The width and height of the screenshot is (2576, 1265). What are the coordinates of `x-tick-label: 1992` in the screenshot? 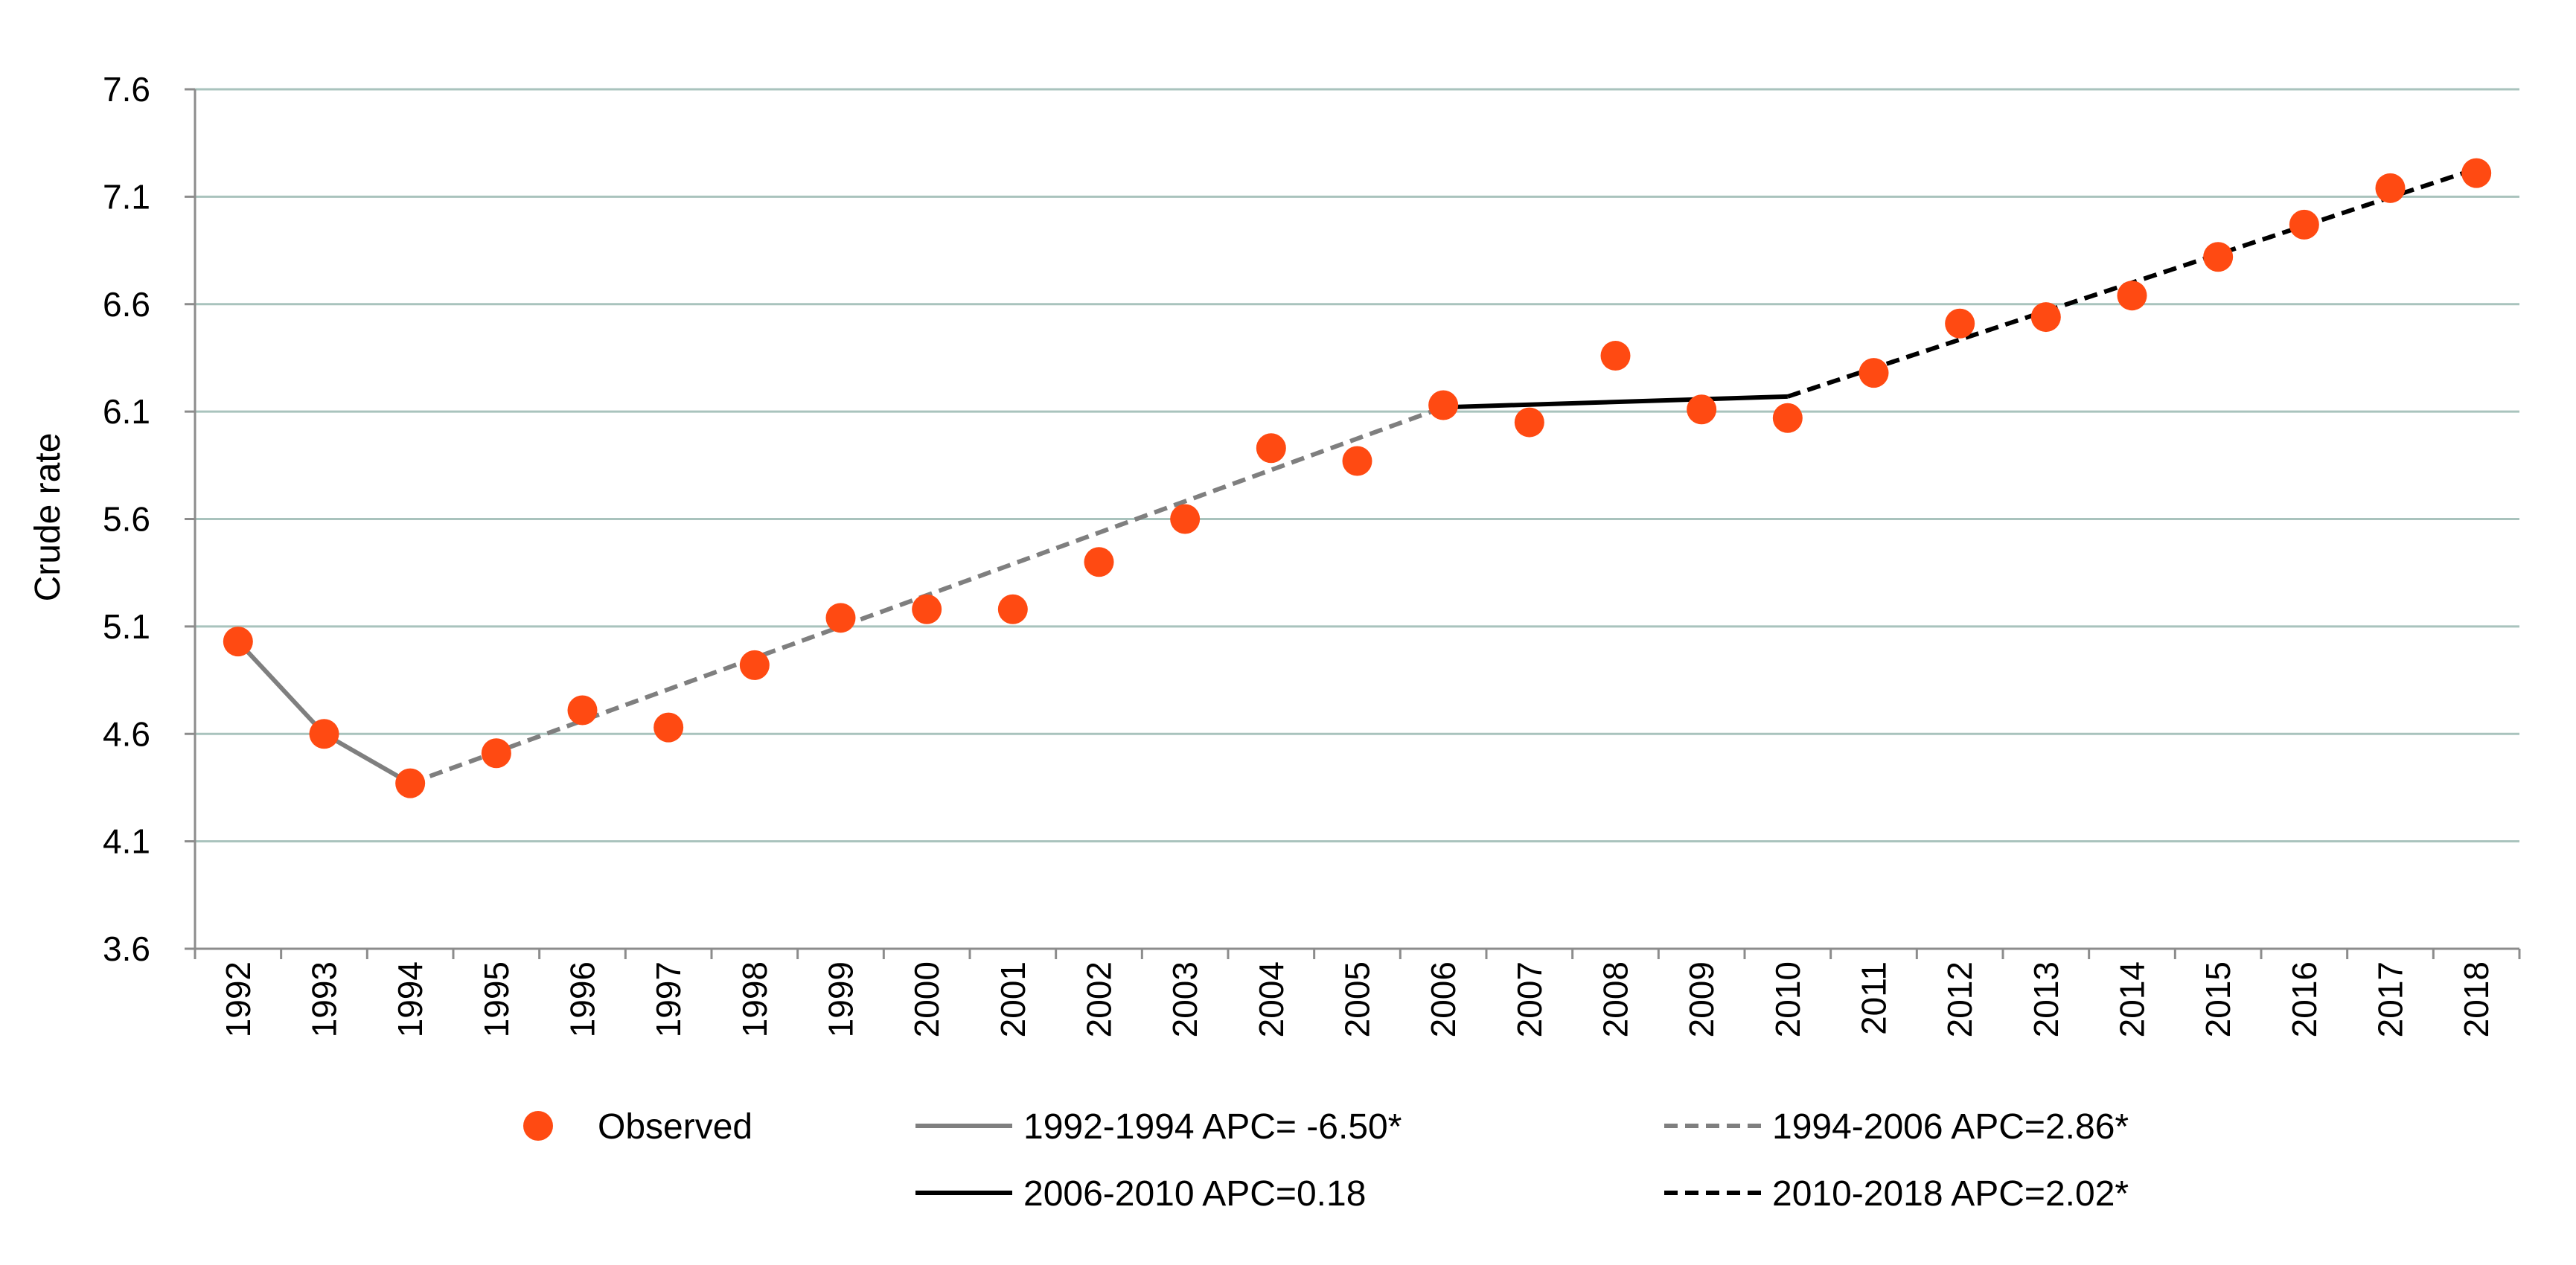 It's located at (238, 999).